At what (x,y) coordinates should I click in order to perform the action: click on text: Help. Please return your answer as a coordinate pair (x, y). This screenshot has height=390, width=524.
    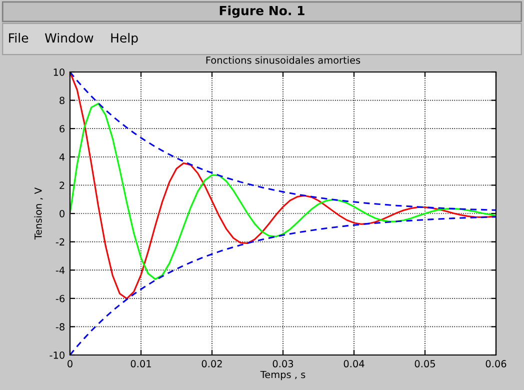
    Looking at the image, I should click on (124, 39).